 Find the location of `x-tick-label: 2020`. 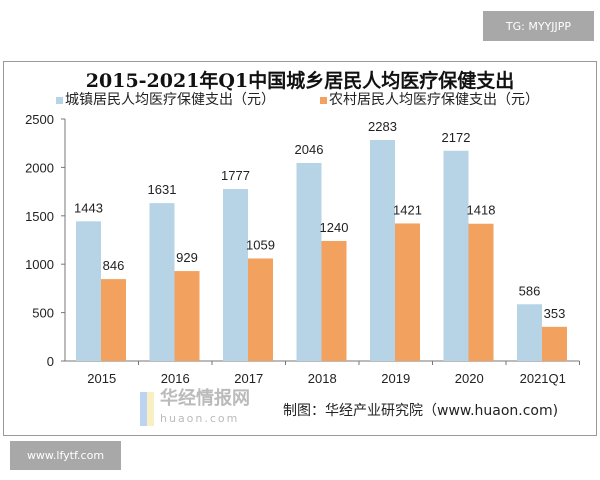

x-tick-label: 2020 is located at coordinates (469, 378).